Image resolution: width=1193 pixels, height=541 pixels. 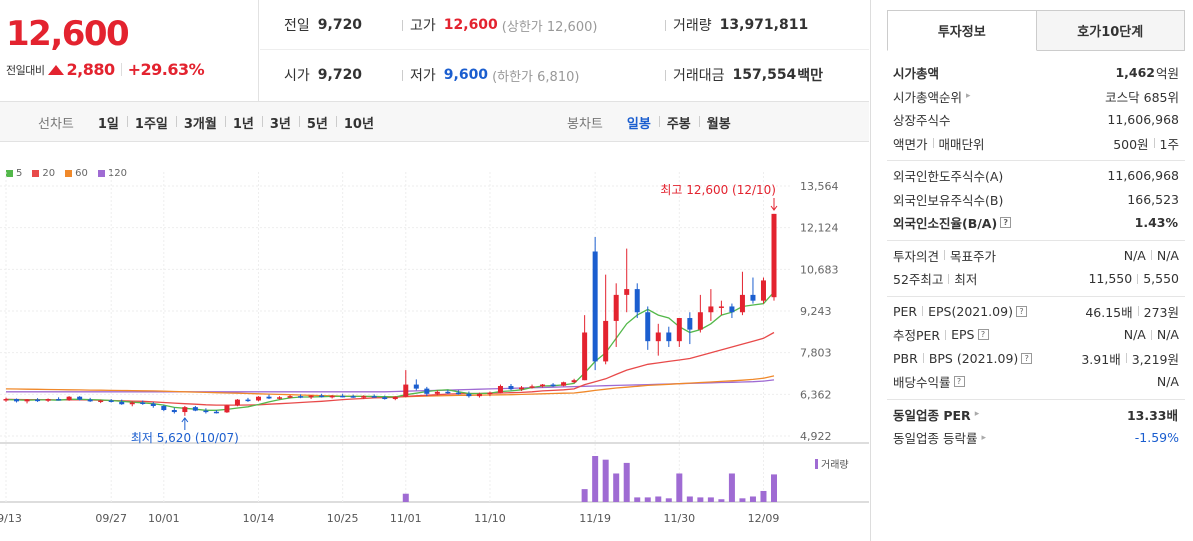 What do you see at coordinates (243, 122) in the screenshot?
I see `period-1y-button: 1년` at bounding box center [243, 122].